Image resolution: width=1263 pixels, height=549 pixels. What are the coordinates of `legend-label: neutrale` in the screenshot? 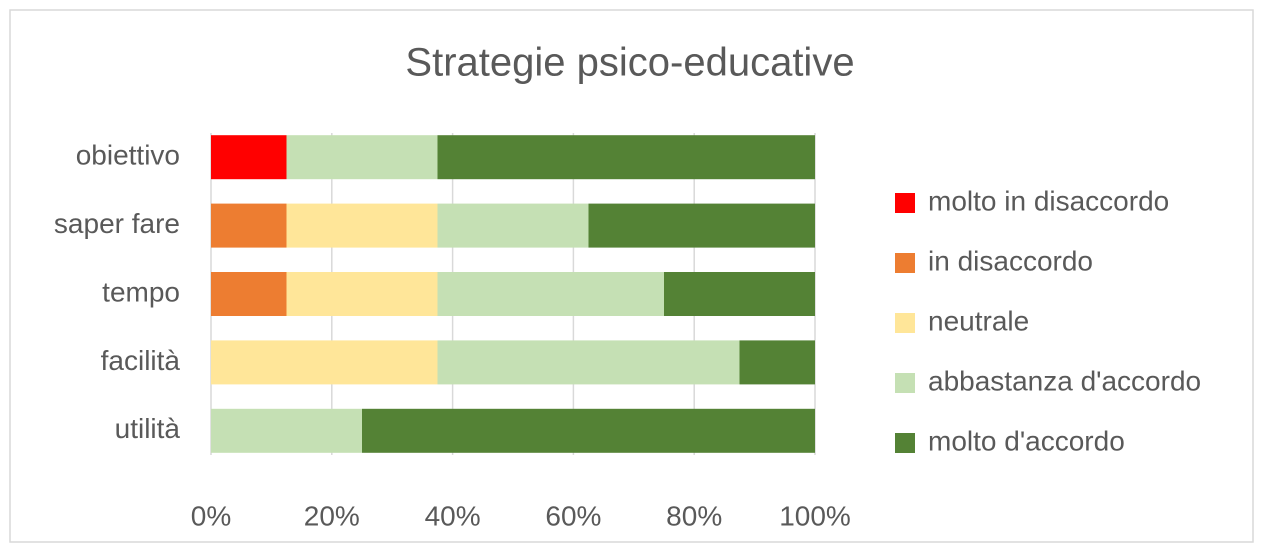 It's located at (978, 320).